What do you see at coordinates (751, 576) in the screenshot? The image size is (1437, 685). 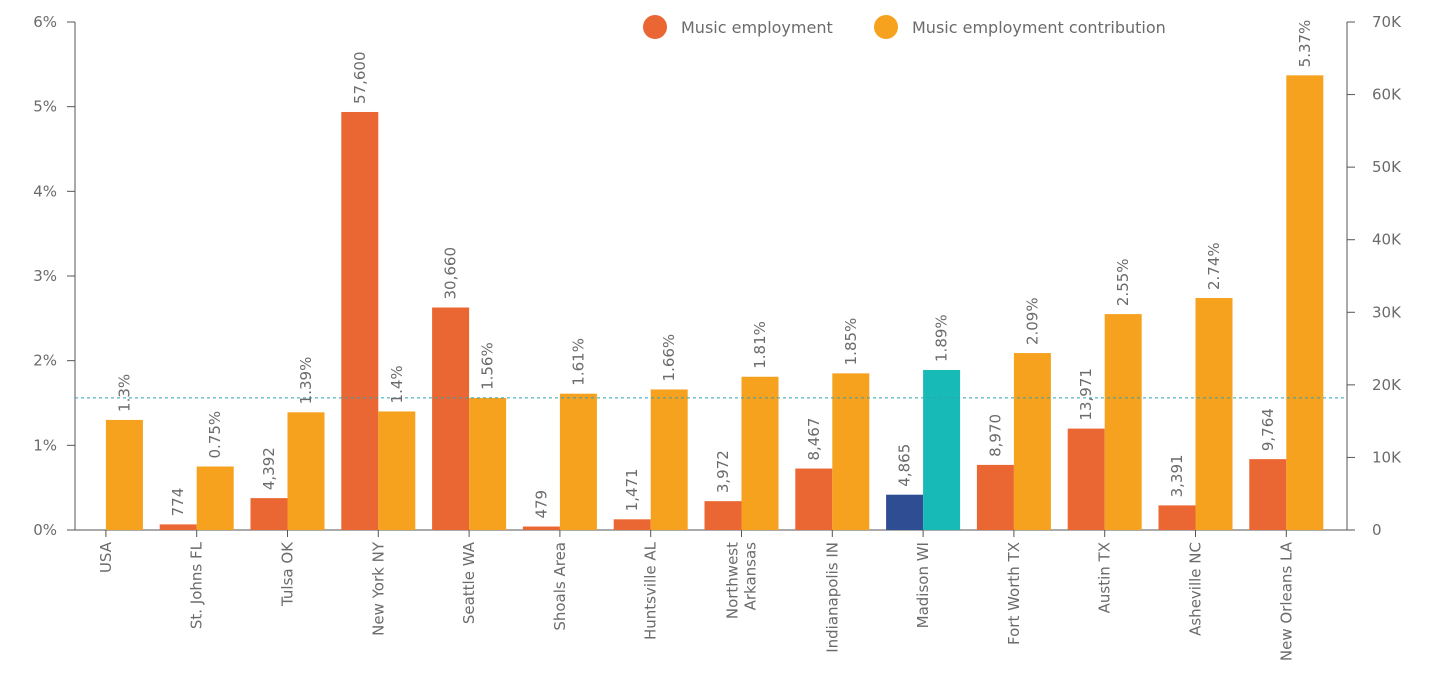 I see `x-category-label-line: Arkansas` at bounding box center [751, 576].